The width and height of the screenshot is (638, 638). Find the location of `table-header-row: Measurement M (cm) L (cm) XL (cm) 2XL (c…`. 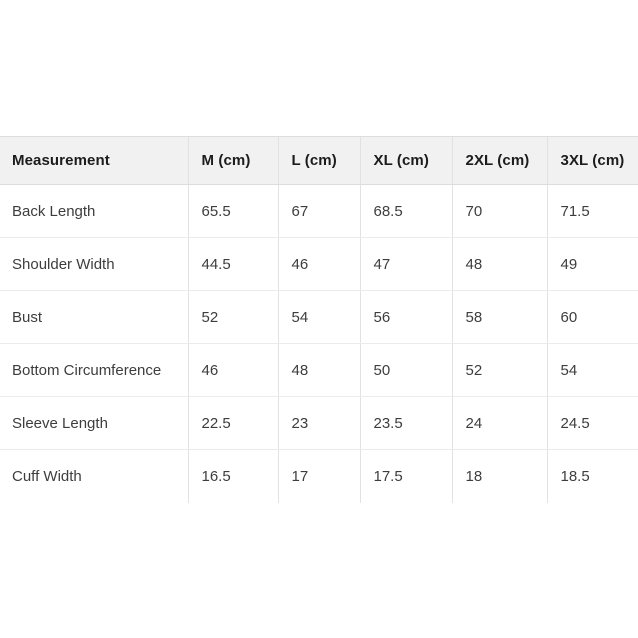

table-header-row: Measurement M (cm) L (cm) XL (cm) 2XL (c… is located at coordinates (319, 160).